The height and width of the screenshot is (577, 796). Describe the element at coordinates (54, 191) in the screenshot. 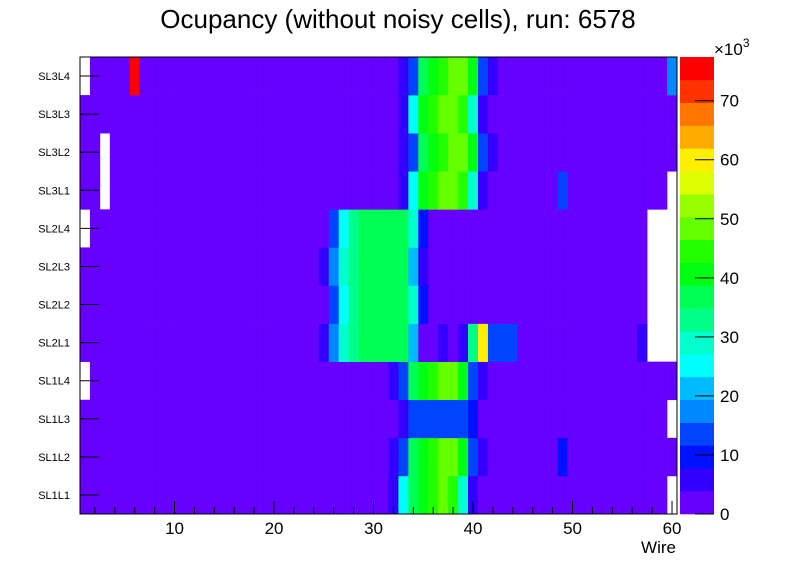

I see `y-tick-label: SL3L1` at that location.